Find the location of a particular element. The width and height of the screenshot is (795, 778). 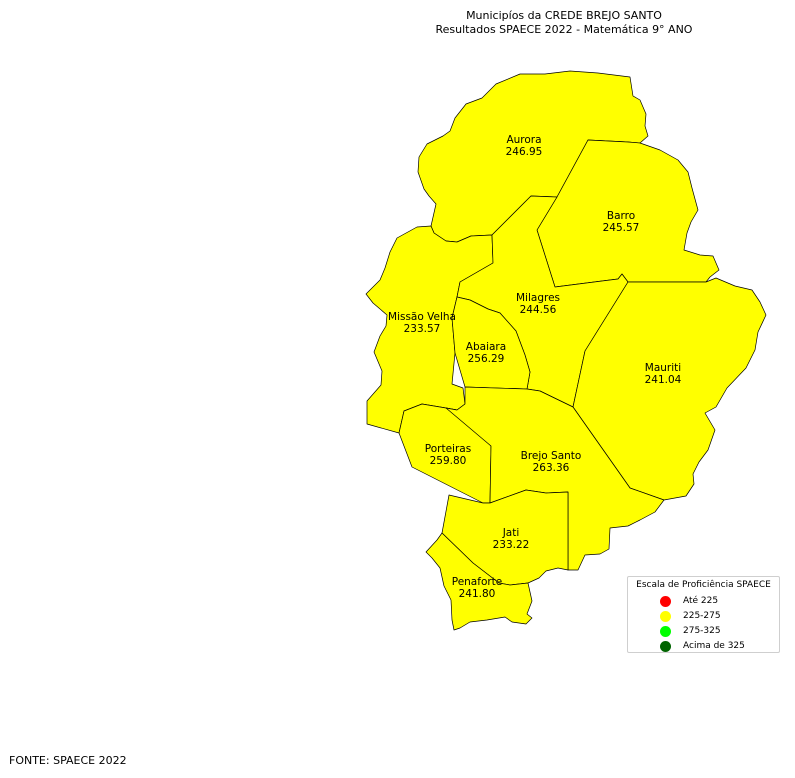

municipality-name: Aurora is located at coordinates (523, 140).